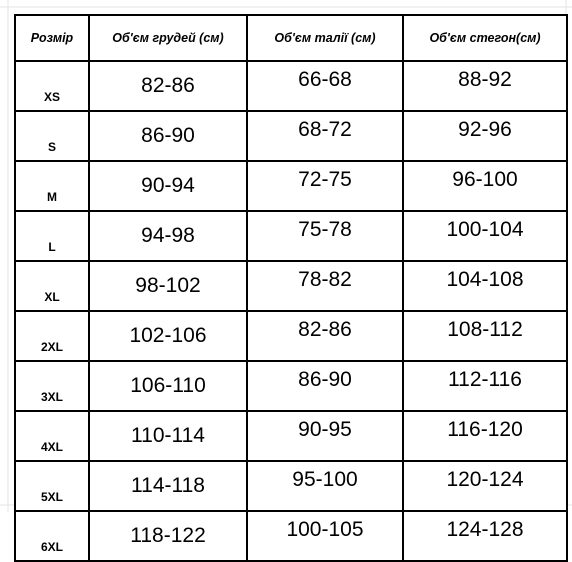 This screenshot has height=562, width=572. Describe the element at coordinates (325, 336) in the screenshot. I see `waist-cell: 82-86` at that location.